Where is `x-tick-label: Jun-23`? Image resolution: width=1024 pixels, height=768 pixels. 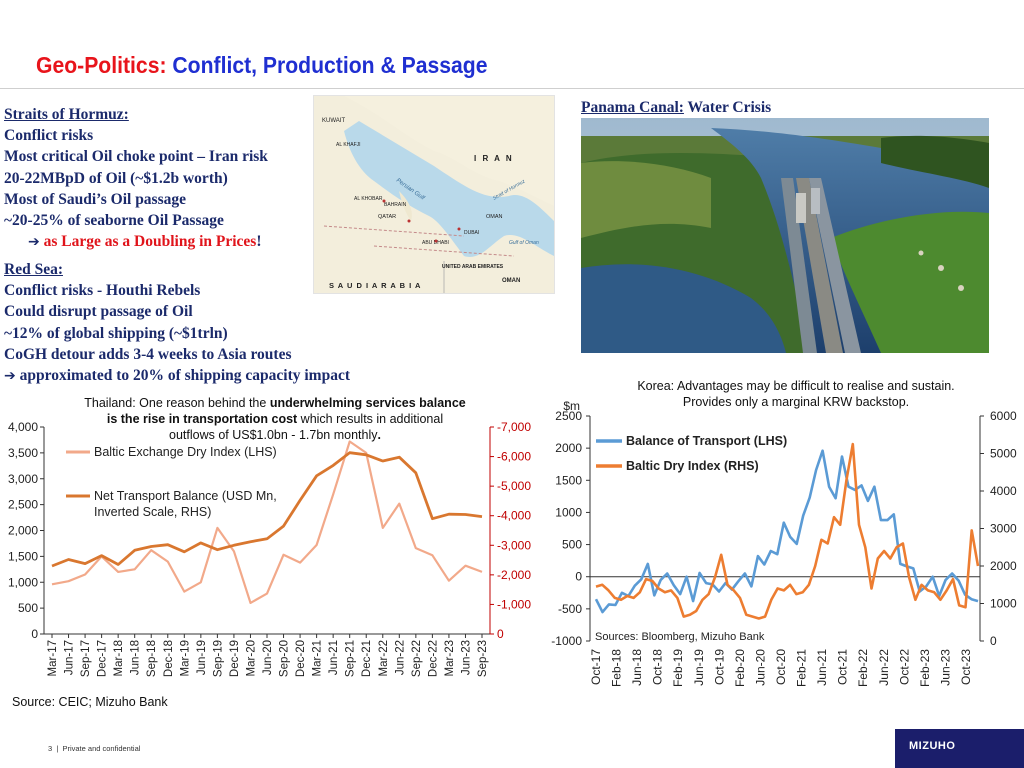
x-tick-label: Jun-23 is located at coordinates (945, 667).